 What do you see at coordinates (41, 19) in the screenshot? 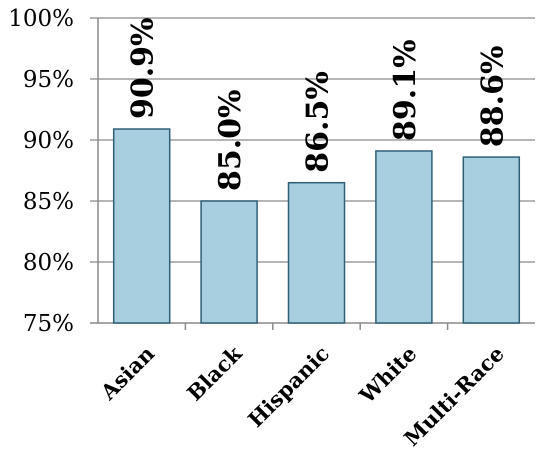
I see `y-tick-label: 100%` at bounding box center [41, 19].